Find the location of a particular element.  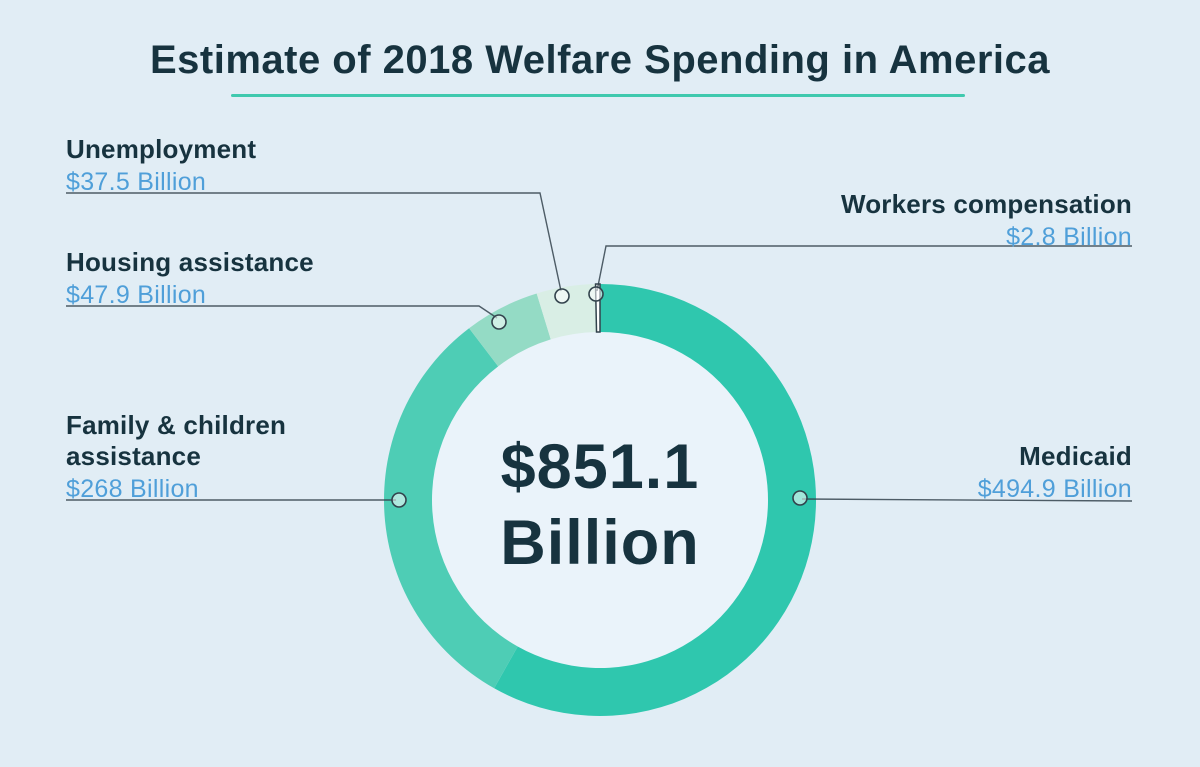

donut-inner-disc is located at coordinates (600, 500).